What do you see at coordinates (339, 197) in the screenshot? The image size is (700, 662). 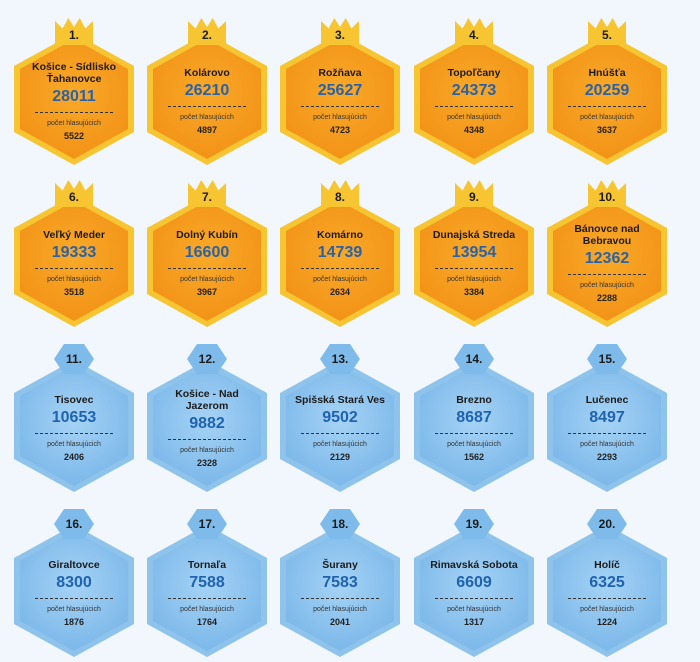 I see `rank: 8.` at bounding box center [339, 197].